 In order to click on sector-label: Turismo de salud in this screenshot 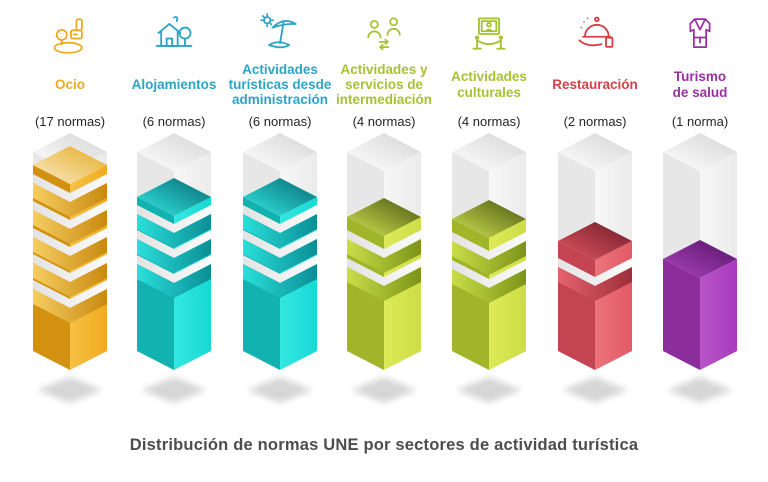, I will do `click(700, 84)`.